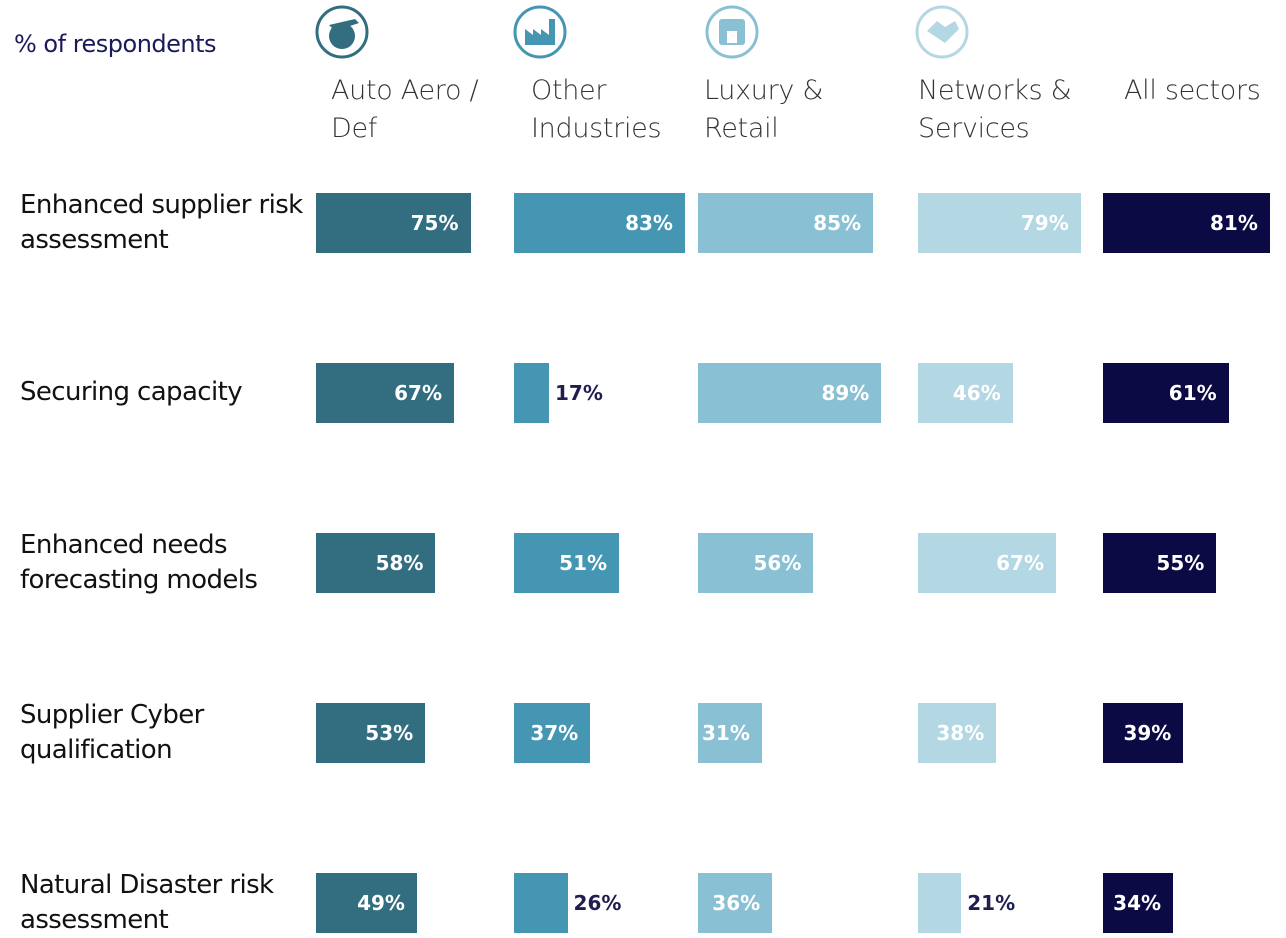 This screenshot has height=938, width=1286. I want to click on value-label: 34%, so click(1137, 903).